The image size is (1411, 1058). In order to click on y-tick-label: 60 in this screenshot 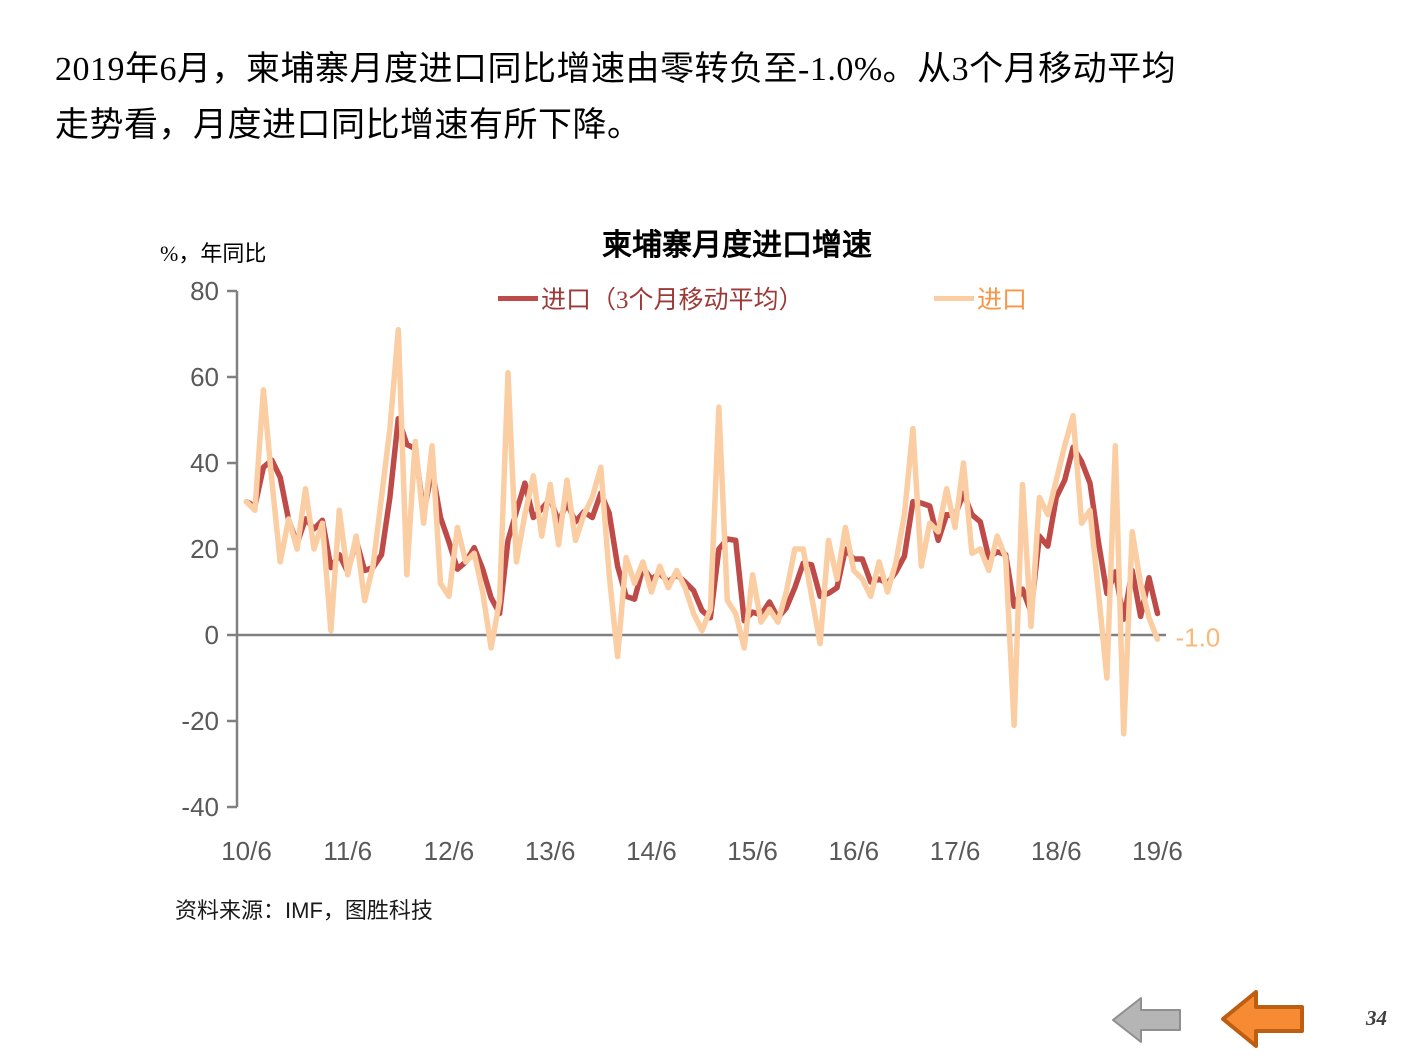, I will do `click(204, 377)`.